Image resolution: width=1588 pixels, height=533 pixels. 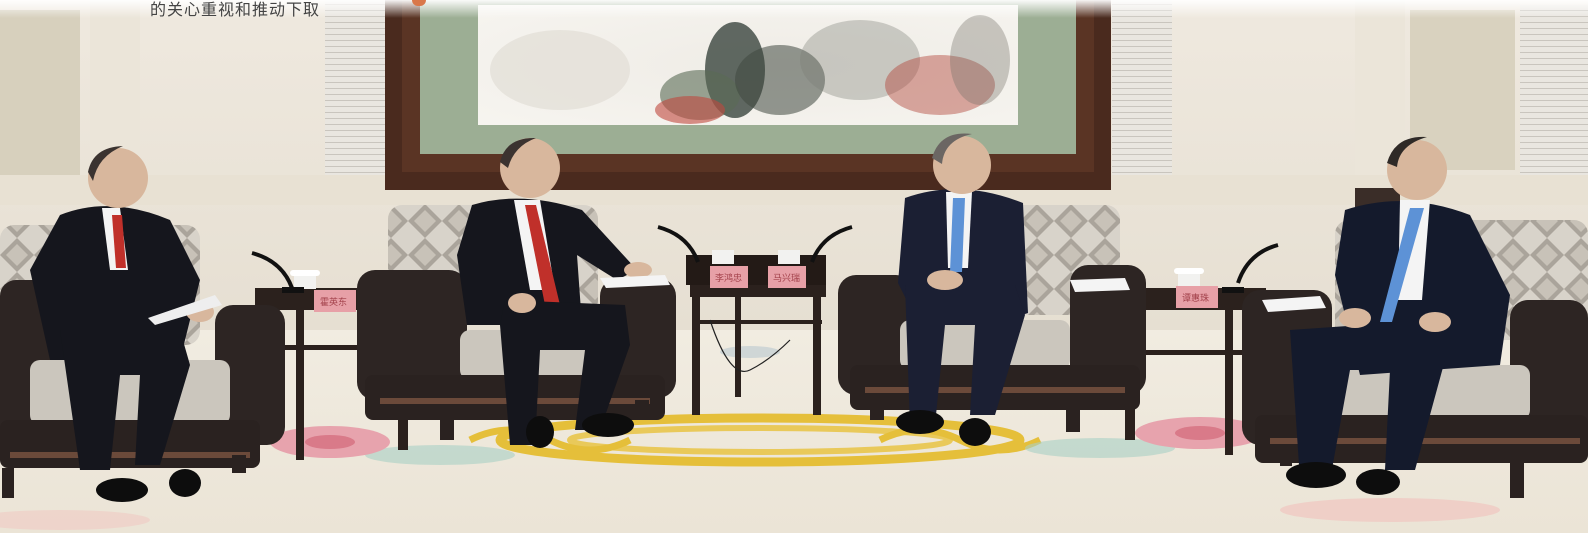 What do you see at coordinates (40, 92) in the screenshot?
I see `wall-panel-left` at bounding box center [40, 92].